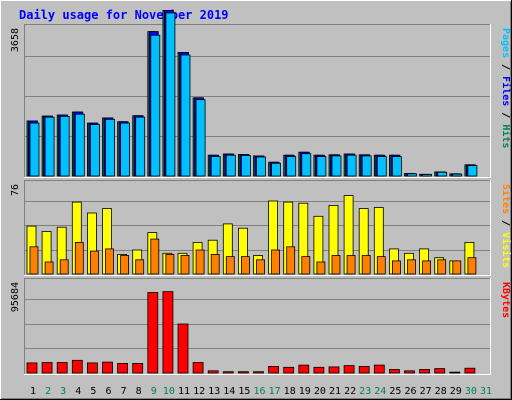 Image resolution: width=512 pixels, height=400 pixels. What do you see at coordinates (505, 43) in the screenshot?
I see `legend-entry: Pages` at bounding box center [505, 43].